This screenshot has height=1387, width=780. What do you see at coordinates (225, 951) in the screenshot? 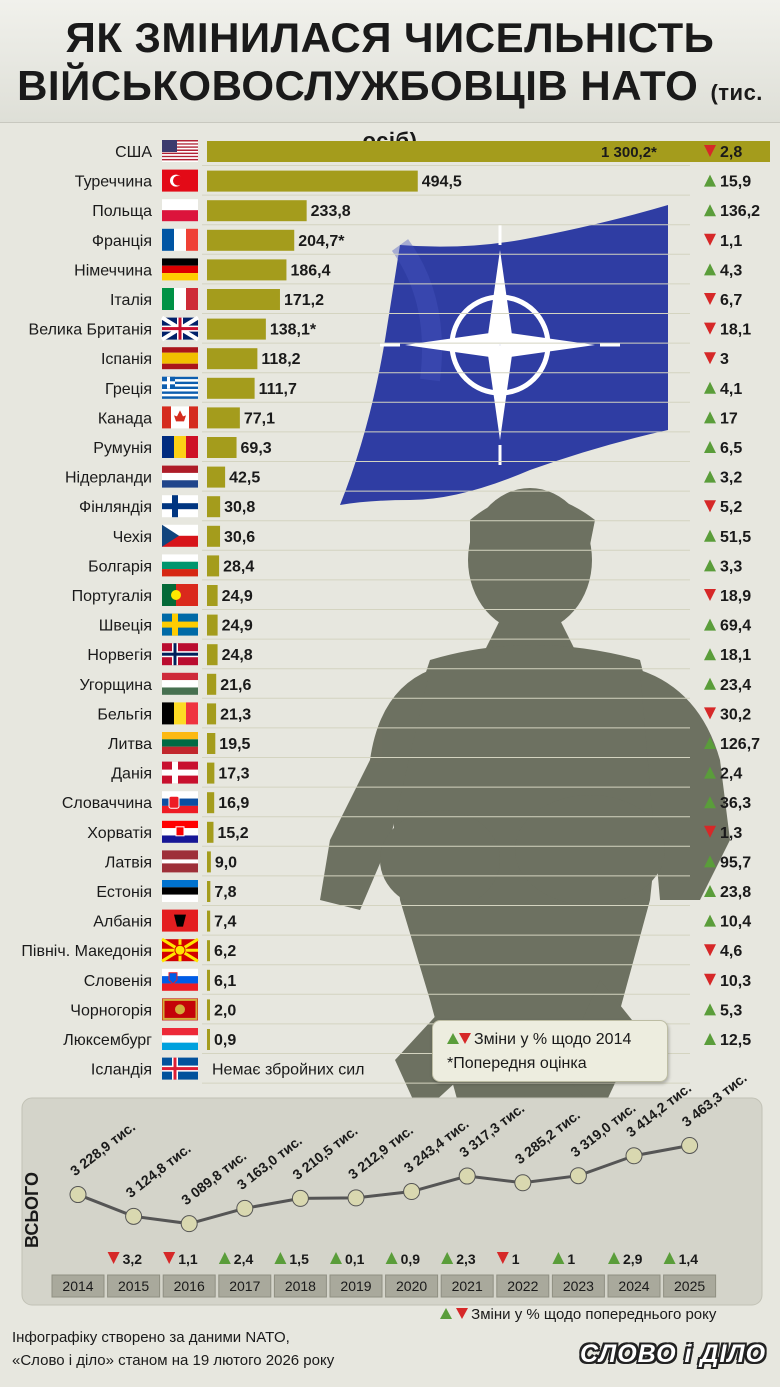
I see `bar-value-label: 6,2` at bounding box center [225, 951].